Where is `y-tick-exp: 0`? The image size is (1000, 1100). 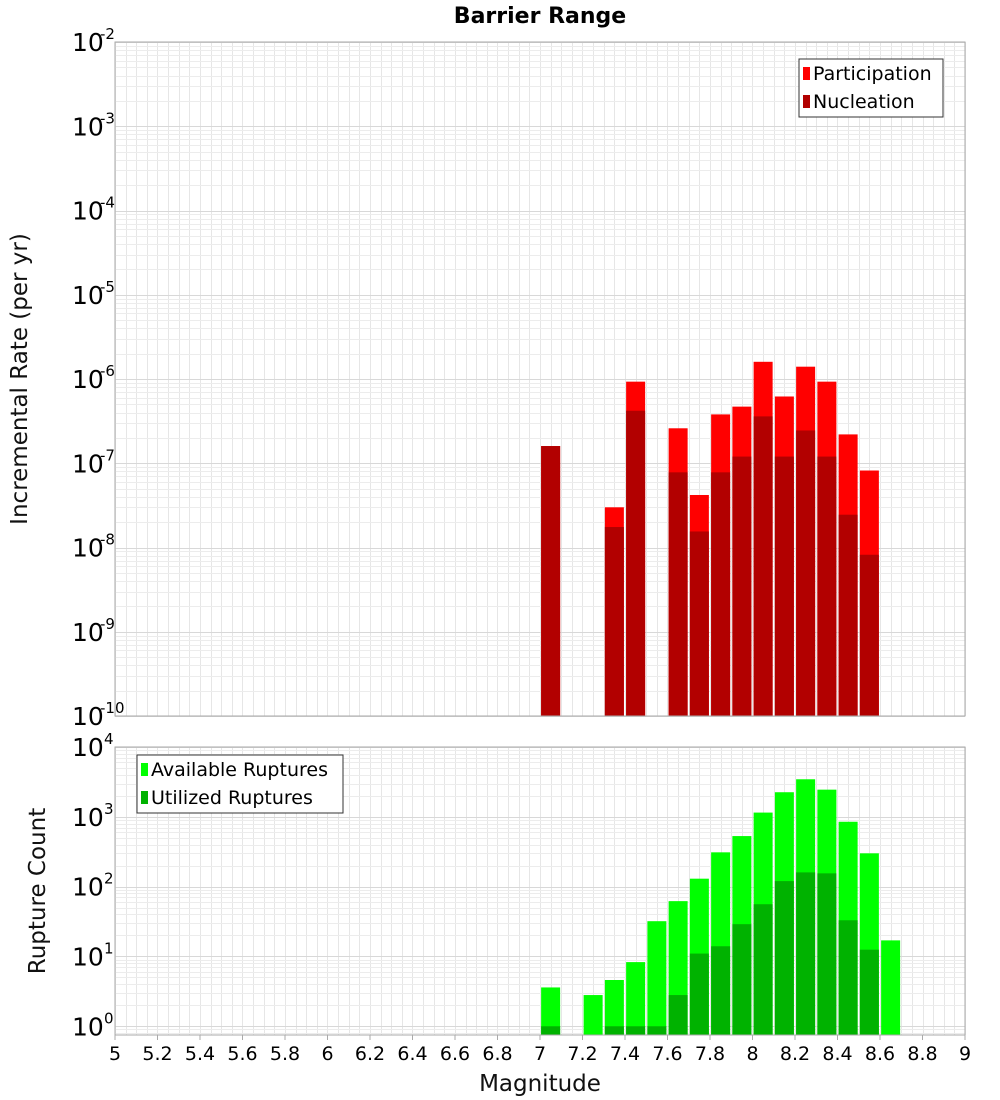
y-tick-exp: 0 is located at coordinates (109, 1018).